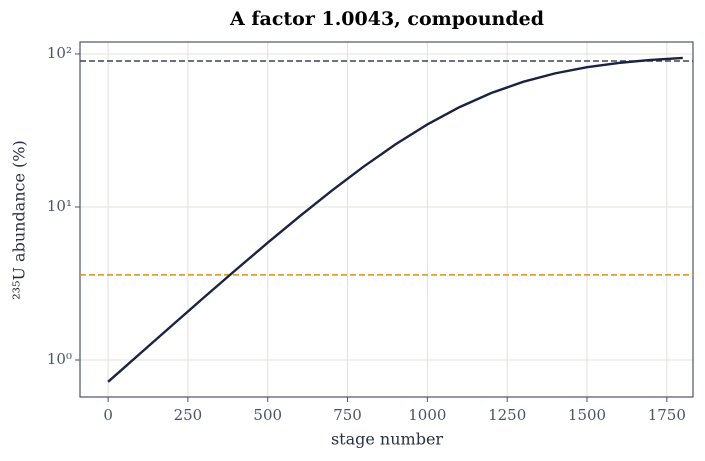 The height and width of the screenshot is (461, 705). What do you see at coordinates (667, 415) in the screenshot?
I see `x-tick-label: 1750` at bounding box center [667, 415].